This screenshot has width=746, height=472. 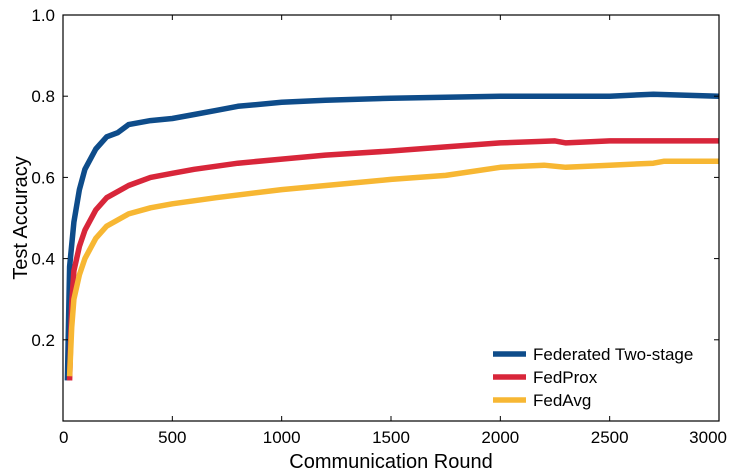 What do you see at coordinates (282, 437) in the screenshot?
I see `x-tick-label: 1000` at bounding box center [282, 437].